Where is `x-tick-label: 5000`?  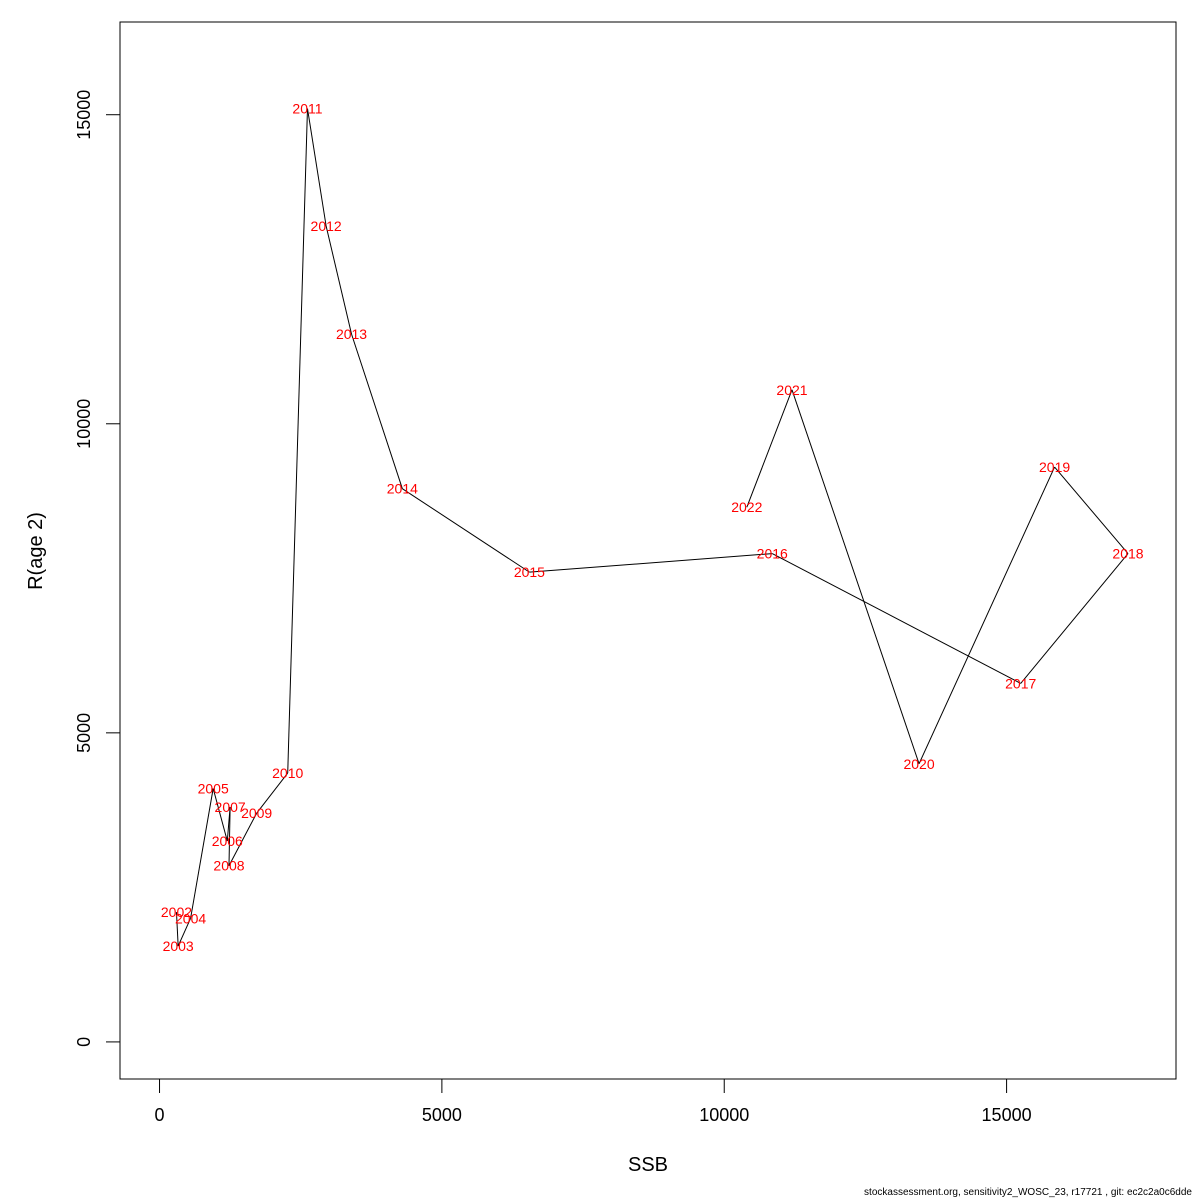 x-tick-label: 5000 is located at coordinates (442, 1115).